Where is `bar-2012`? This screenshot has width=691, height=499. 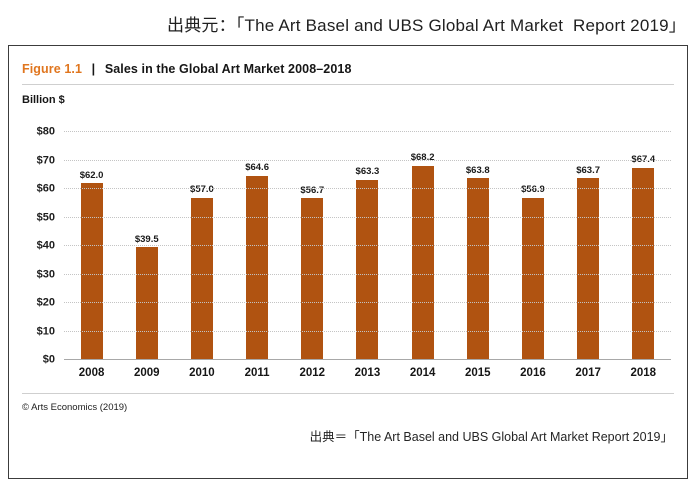 bar-2012 is located at coordinates (312, 279).